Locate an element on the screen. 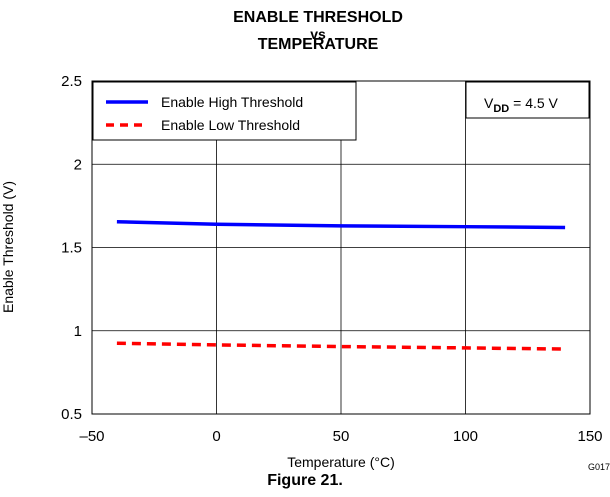  series-line-enable-high is located at coordinates (341, 224).